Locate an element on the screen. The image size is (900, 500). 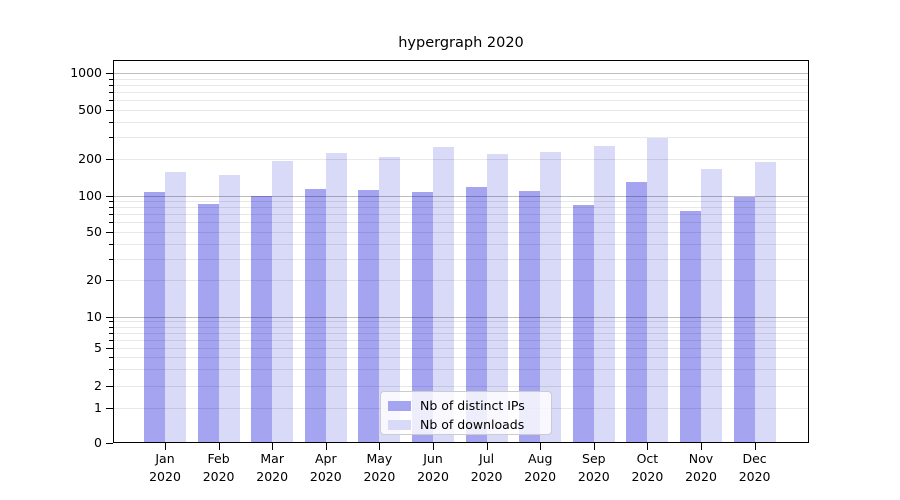
y-tick-label: 500 is located at coordinates (90, 109).